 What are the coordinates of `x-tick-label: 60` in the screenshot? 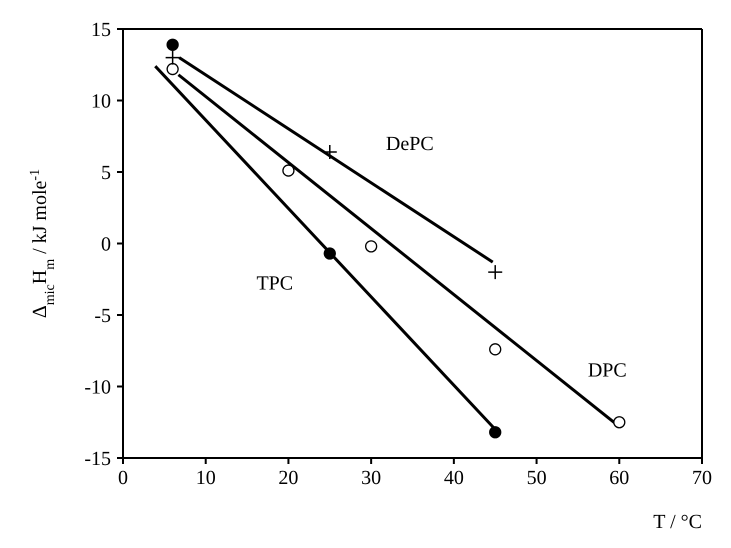 It's located at (619, 478).